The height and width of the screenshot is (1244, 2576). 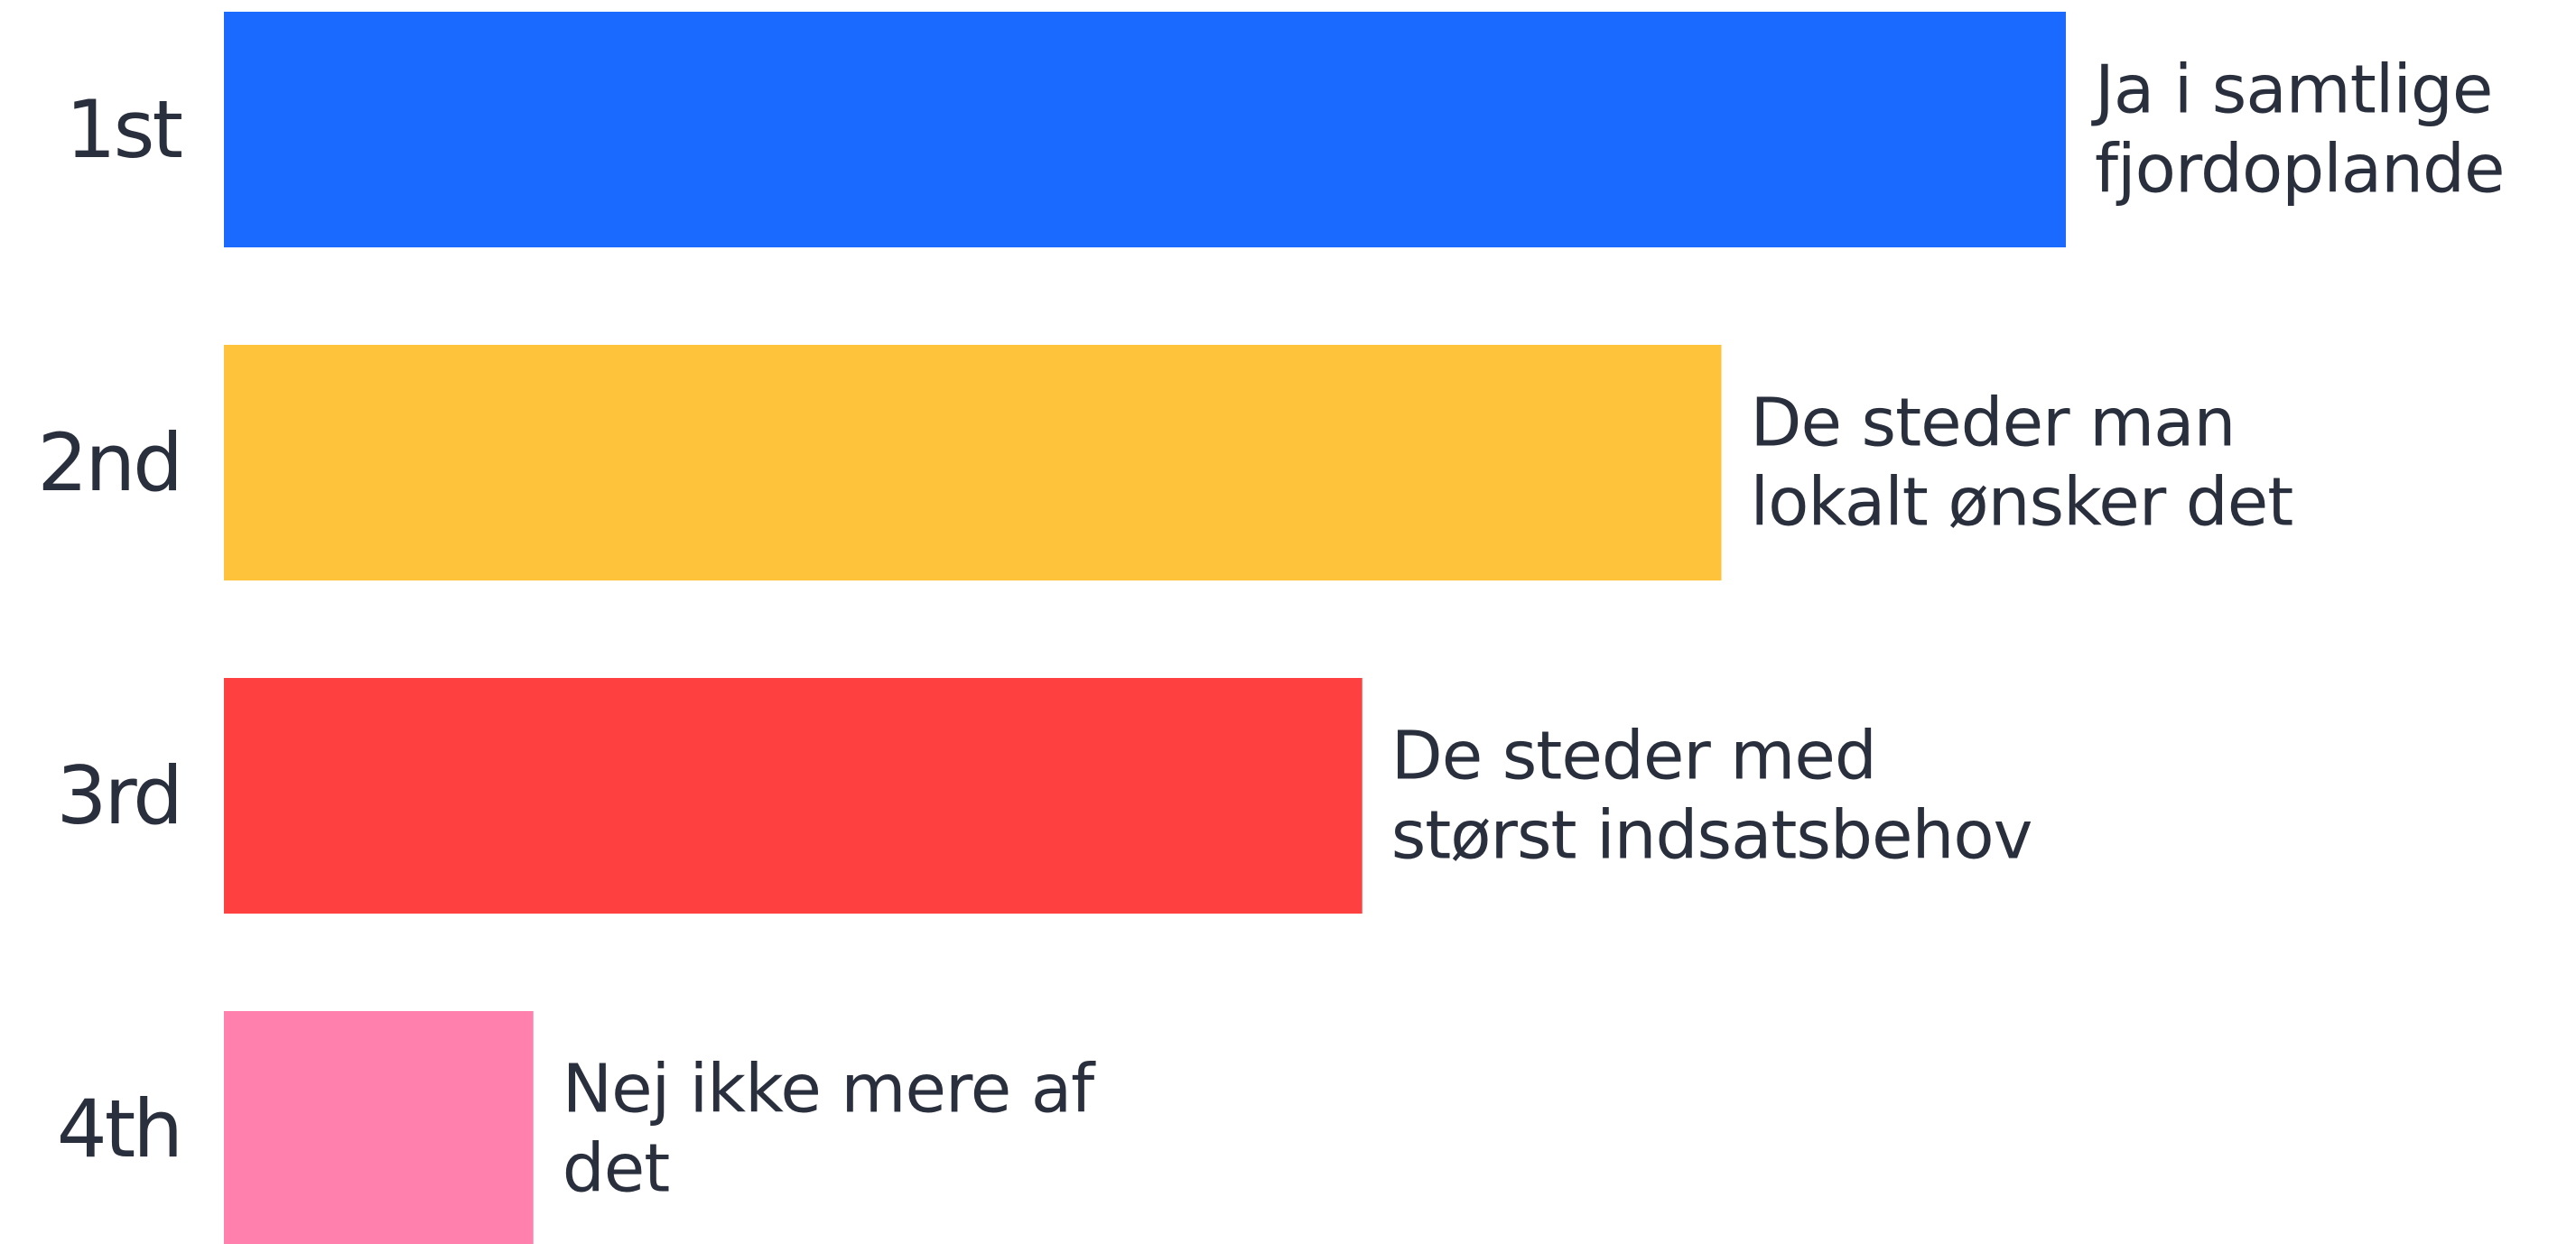 What do you see at coordinates (1993, 423) in the screenshot?
I see `data-label-2nd-line-1: De steder man` at bounding box center [1993, 423].